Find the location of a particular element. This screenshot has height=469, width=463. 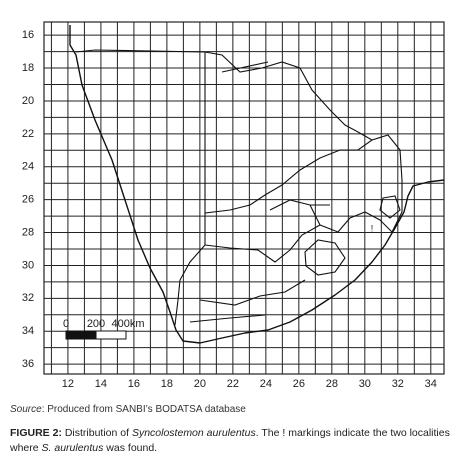

x-tick-label: 18 is located at coordinates (167, 384).